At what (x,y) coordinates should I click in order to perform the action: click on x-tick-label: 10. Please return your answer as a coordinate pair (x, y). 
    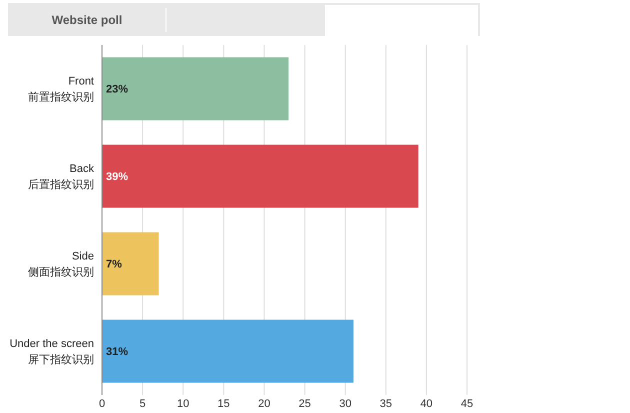
    Looking at the image, I should click on (183, 404).